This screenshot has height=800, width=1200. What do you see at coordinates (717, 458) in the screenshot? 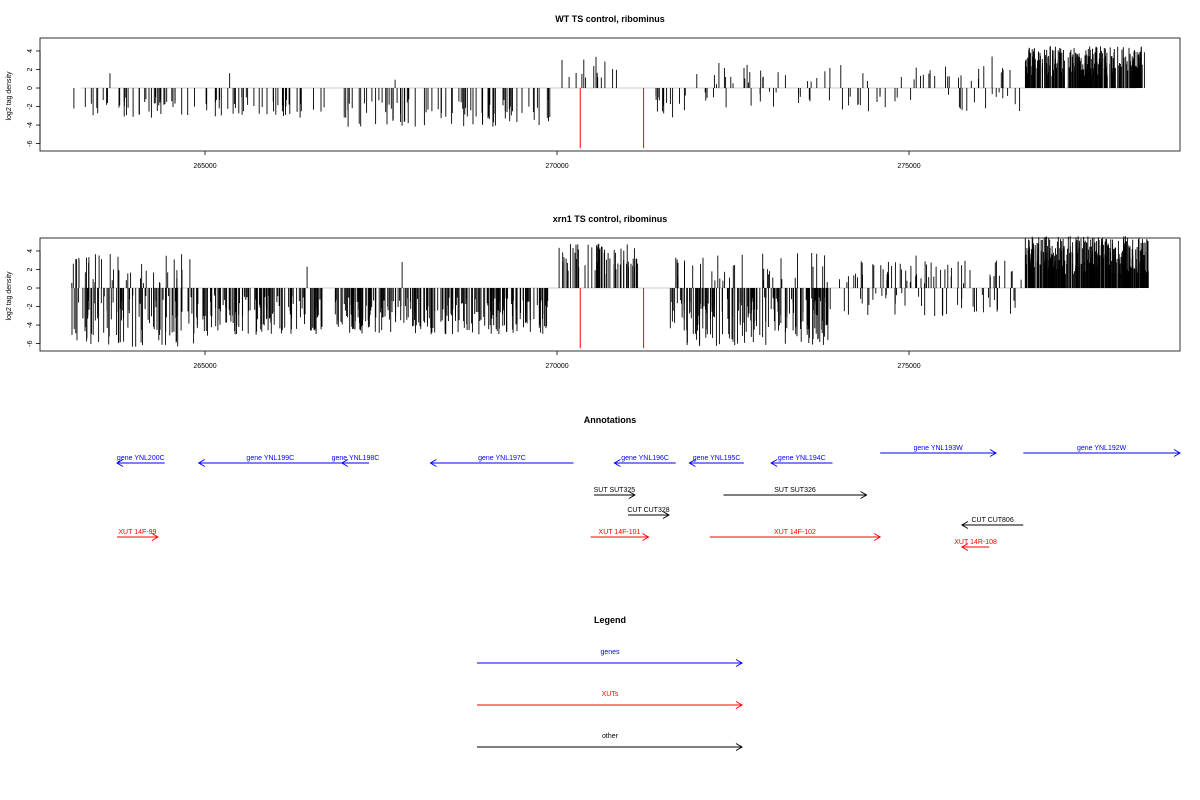
I see `feature-label: gene YNL195C` at bounding box center [717, 458].